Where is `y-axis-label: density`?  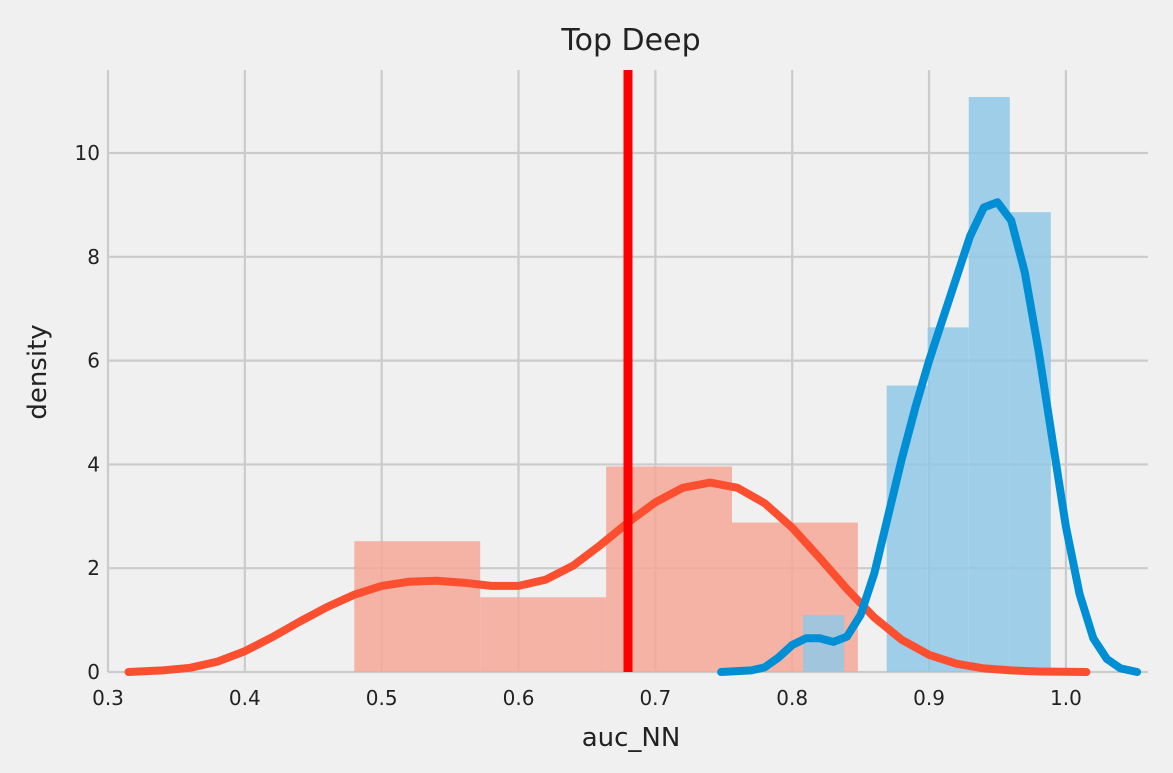
y-axis-label: density is located at coordinates (38, 371).